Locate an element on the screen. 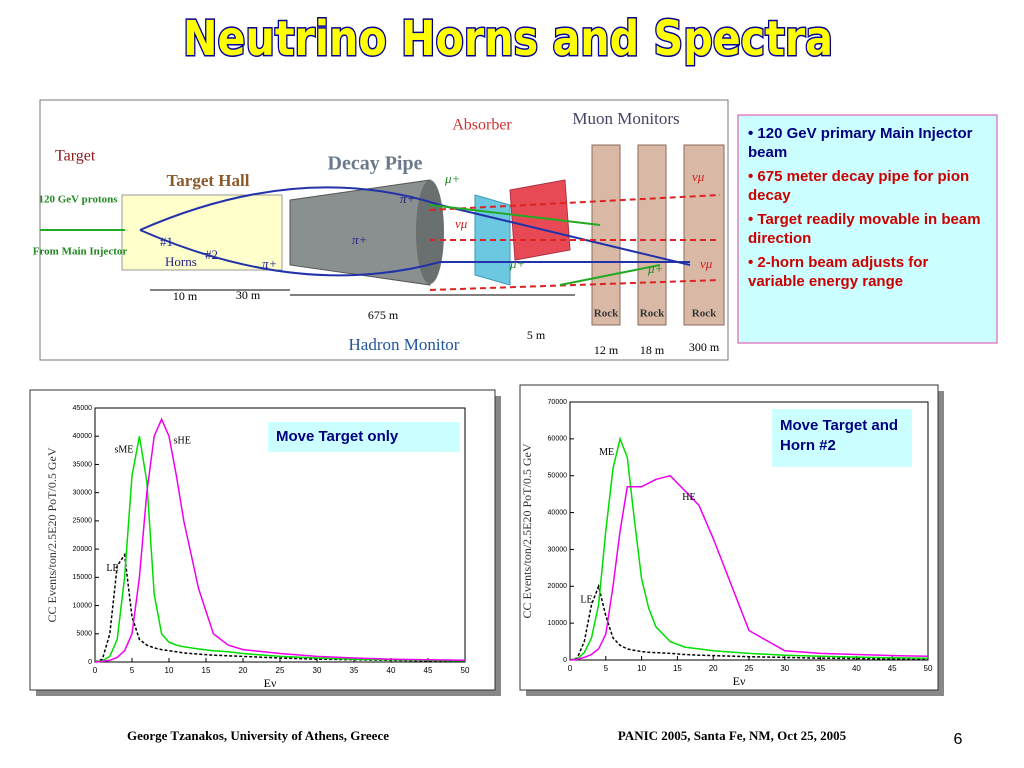 The height and width of the screenshot is (768, 1024). label: Horns is located at coordinates (181, 261).